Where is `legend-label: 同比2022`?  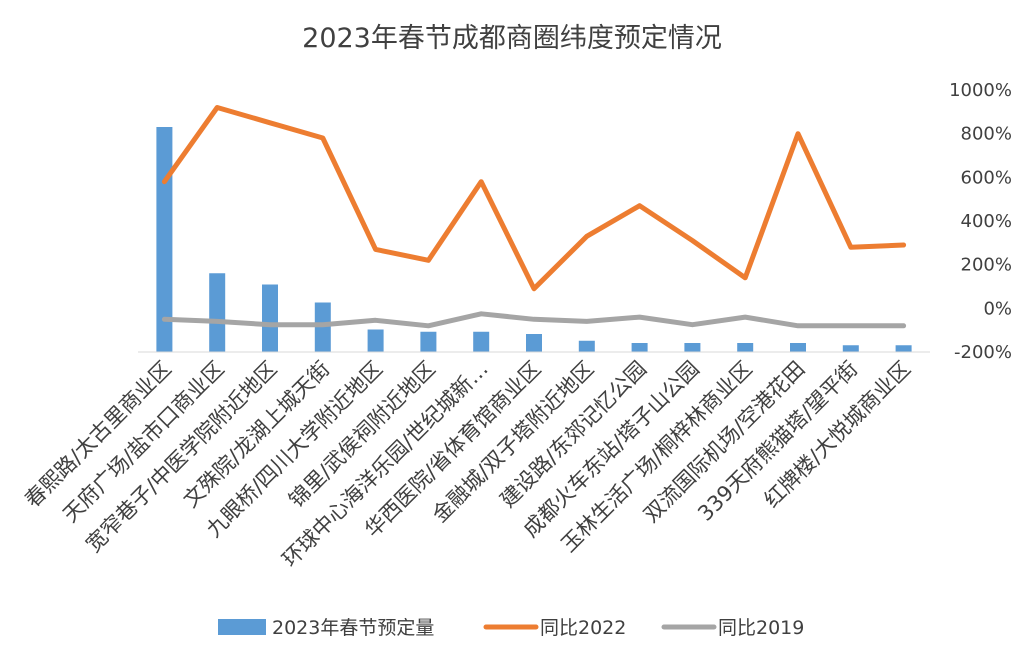
legend-label: 同比2022 is located at coordinates (583, 628).